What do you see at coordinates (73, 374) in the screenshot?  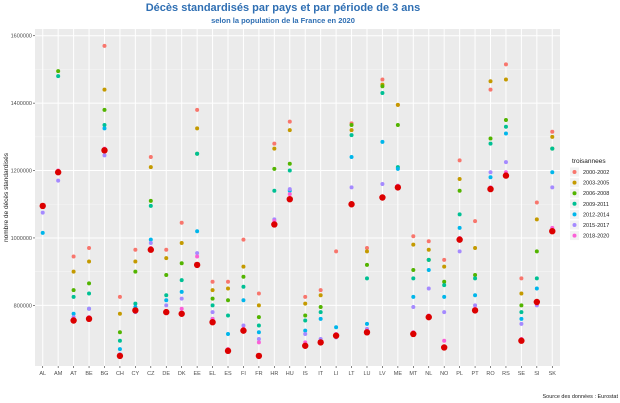 I see `x-tick-label: AT` at bounding box center [73, 374].